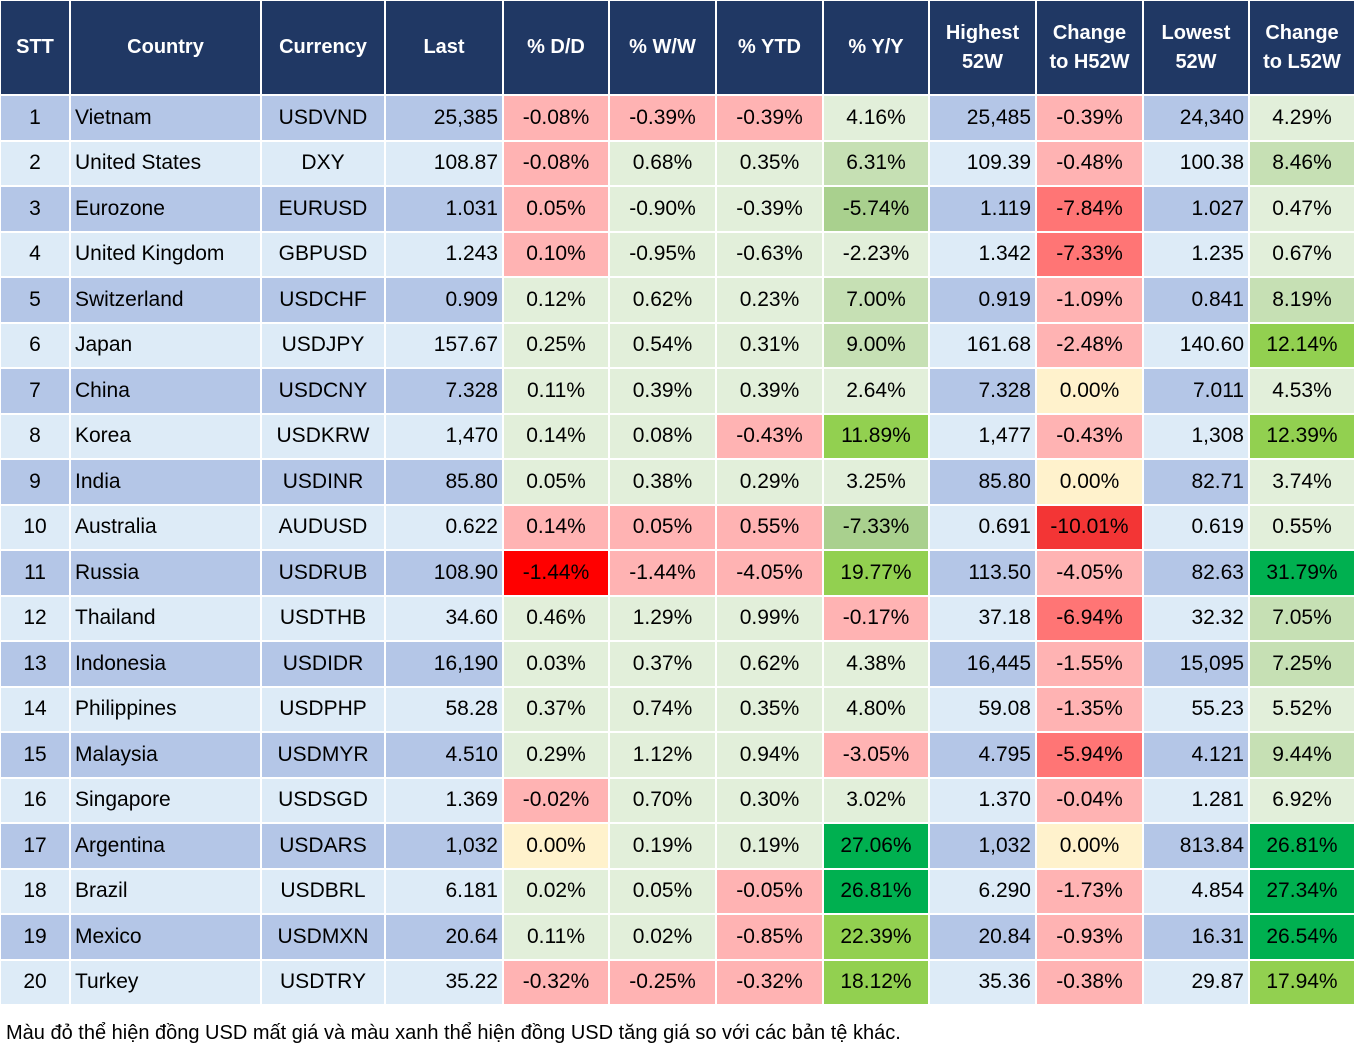 The image size is (1360, 1054). Describe the element at coordinates (444, 482) in the screenshot. I see `last-cell: 85.80` at that location.